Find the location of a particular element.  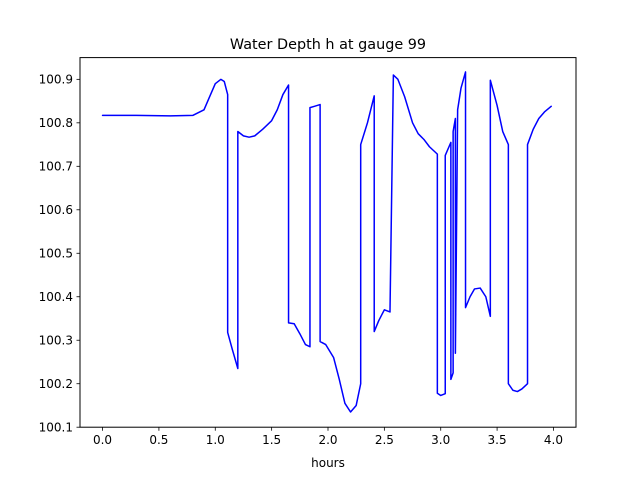

x-tick-label: 1.5 is located at coordinates (271, 440).